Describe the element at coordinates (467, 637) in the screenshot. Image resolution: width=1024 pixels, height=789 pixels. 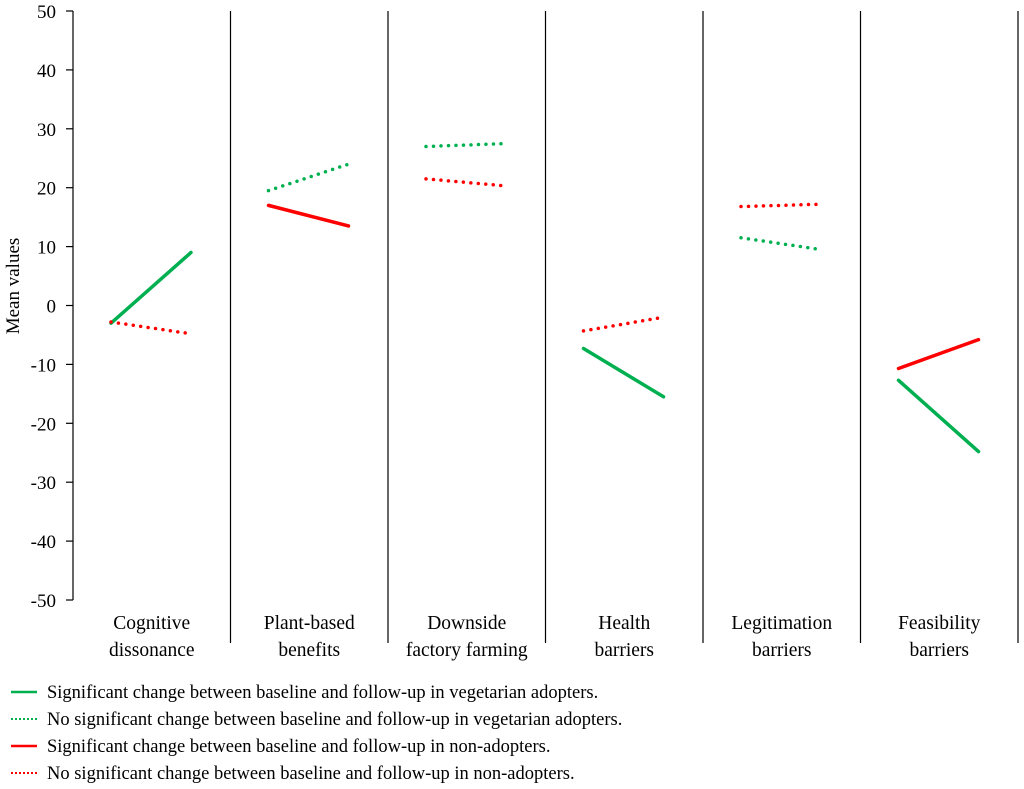
I see `category-label: Downside factory farming` at that location.